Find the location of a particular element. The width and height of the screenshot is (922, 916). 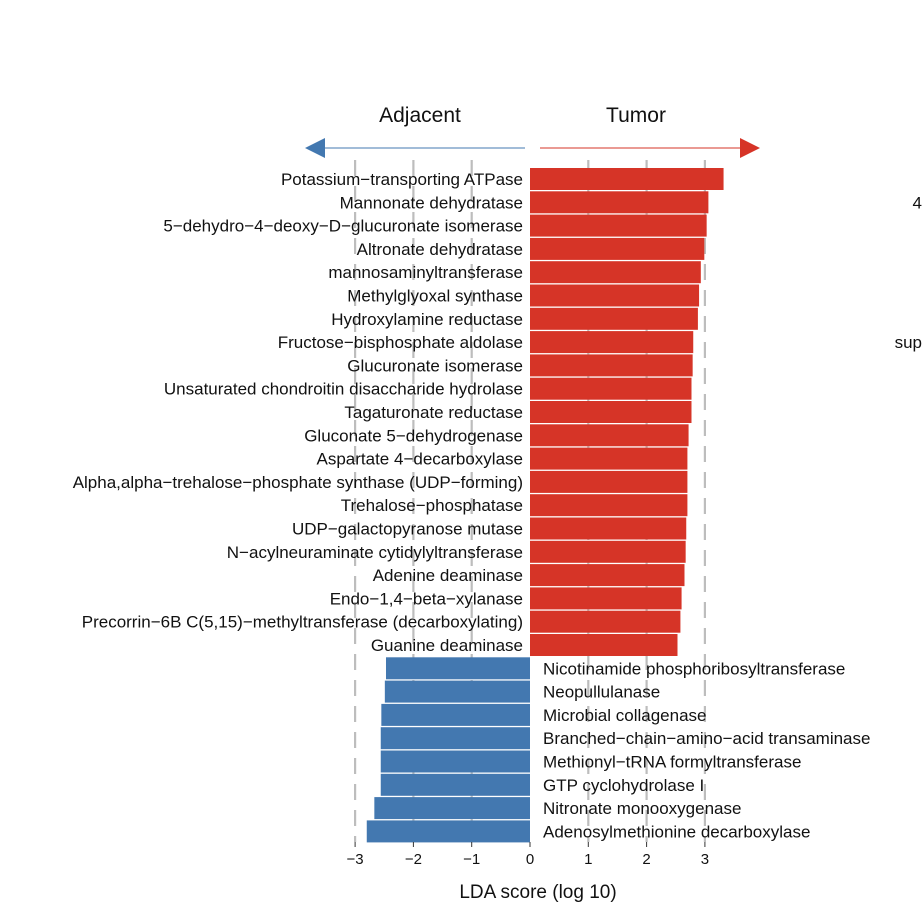

x-axis: −3 −2 −1 0 1 2 3 is located at coordinates (528, 855).